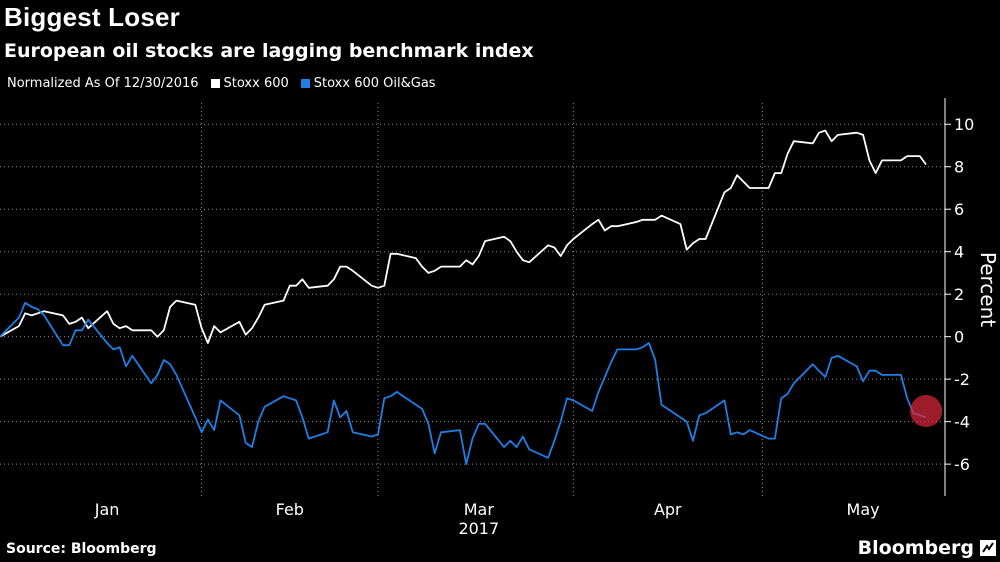 The image size is (1000, 562). Describe the element at coordinates (107, 509) in the screenshot. I see `x-tick-label: Jan` at that location.